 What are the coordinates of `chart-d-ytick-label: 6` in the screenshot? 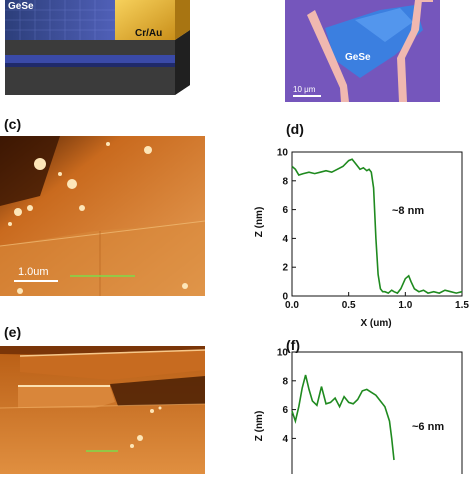 It's located at (285, 210).